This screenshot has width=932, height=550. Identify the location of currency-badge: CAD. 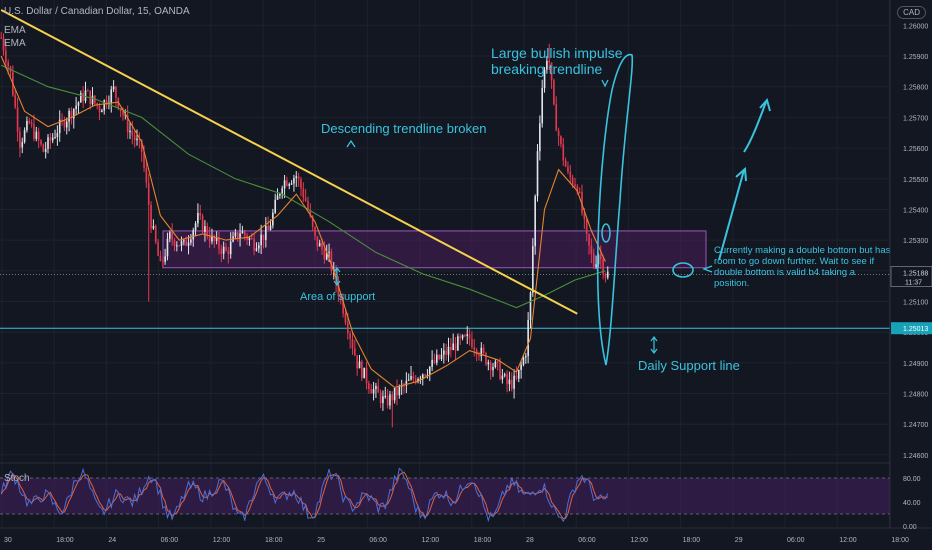
(911, 12).